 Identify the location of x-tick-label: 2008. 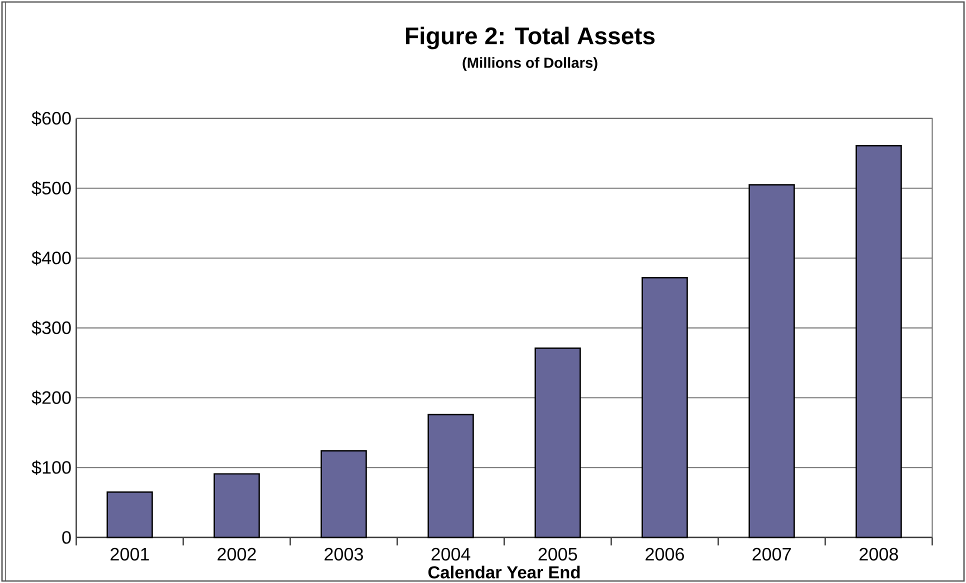
(879, 554).